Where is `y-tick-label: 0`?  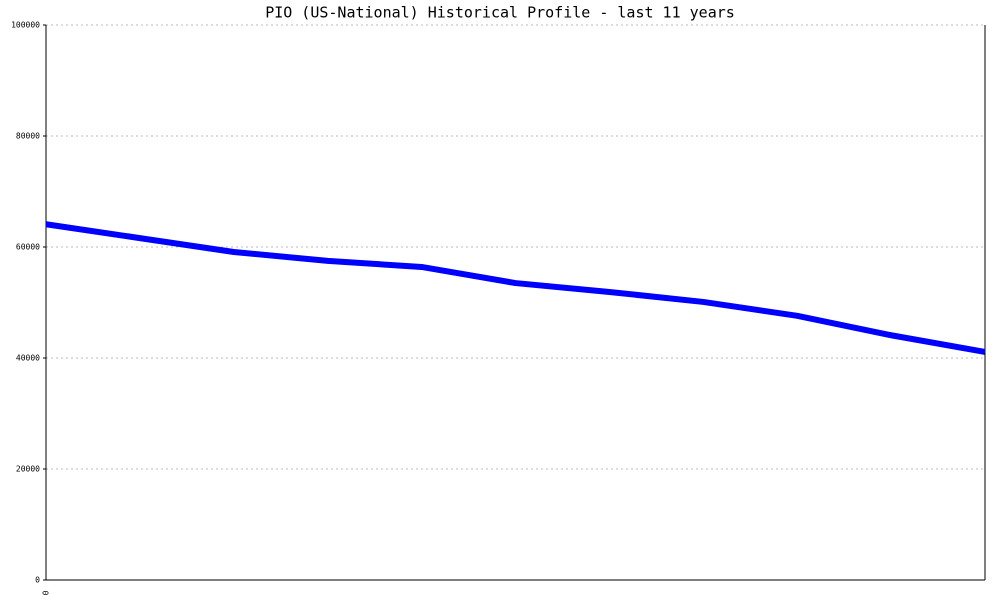
y-tick-label: 0 is located at coordinates (37, 580).